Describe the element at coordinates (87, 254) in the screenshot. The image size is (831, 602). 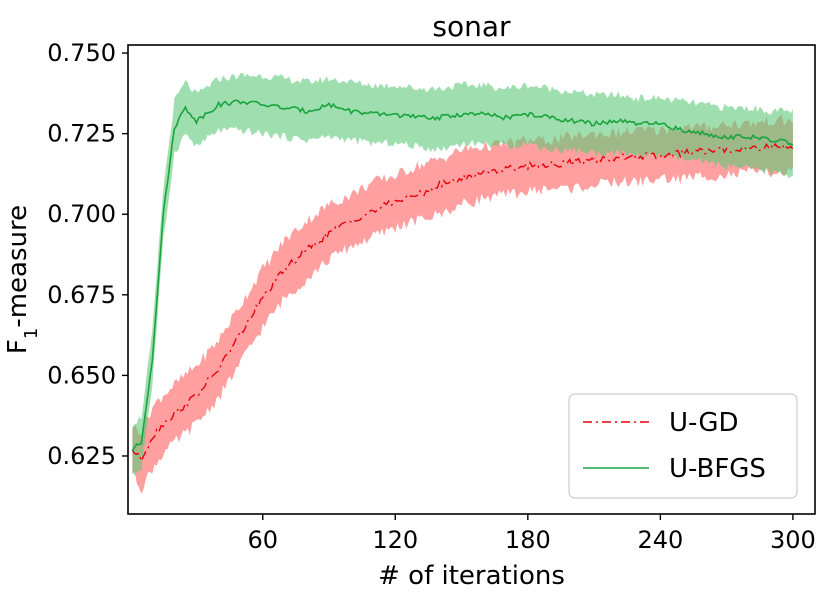
I see `y-axis-ticks: 0.625 0.650 0.675 0.700 0.725 0.750` at that location.